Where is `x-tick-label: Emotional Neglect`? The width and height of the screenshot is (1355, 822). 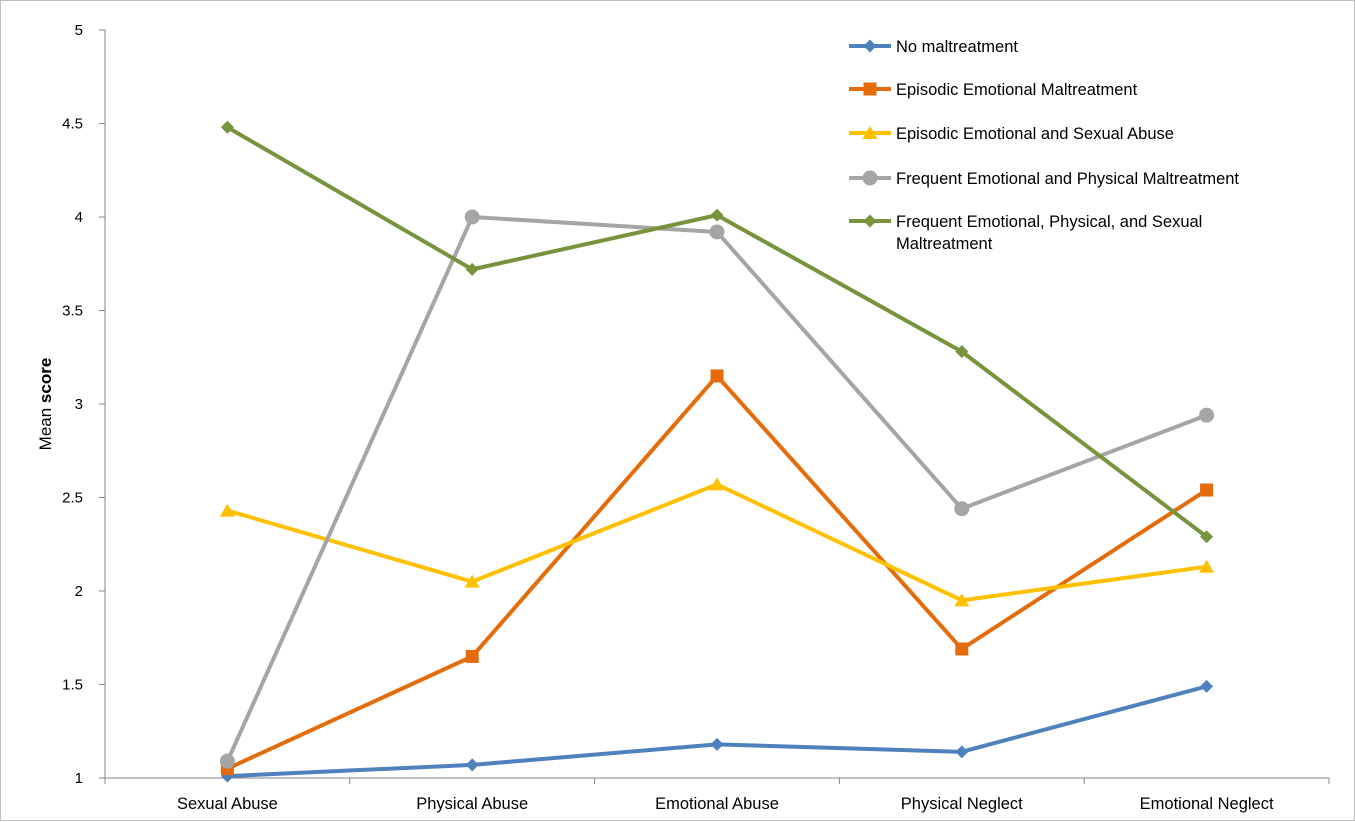 x-tick-label: Emotional Neglect is located at coordinates (1207, 804).